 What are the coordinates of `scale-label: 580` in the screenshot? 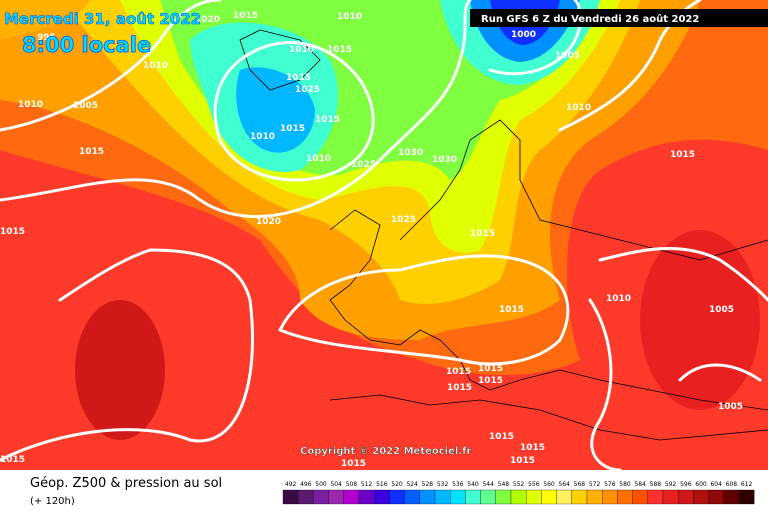 It's located at (625, 484).